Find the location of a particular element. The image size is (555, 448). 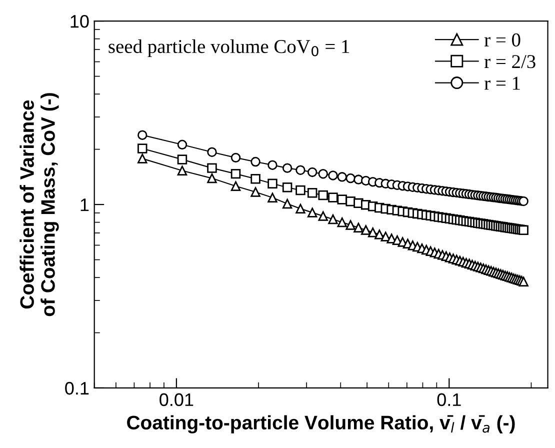

y-tick-label: 1 is located at coordinates (84, 205).